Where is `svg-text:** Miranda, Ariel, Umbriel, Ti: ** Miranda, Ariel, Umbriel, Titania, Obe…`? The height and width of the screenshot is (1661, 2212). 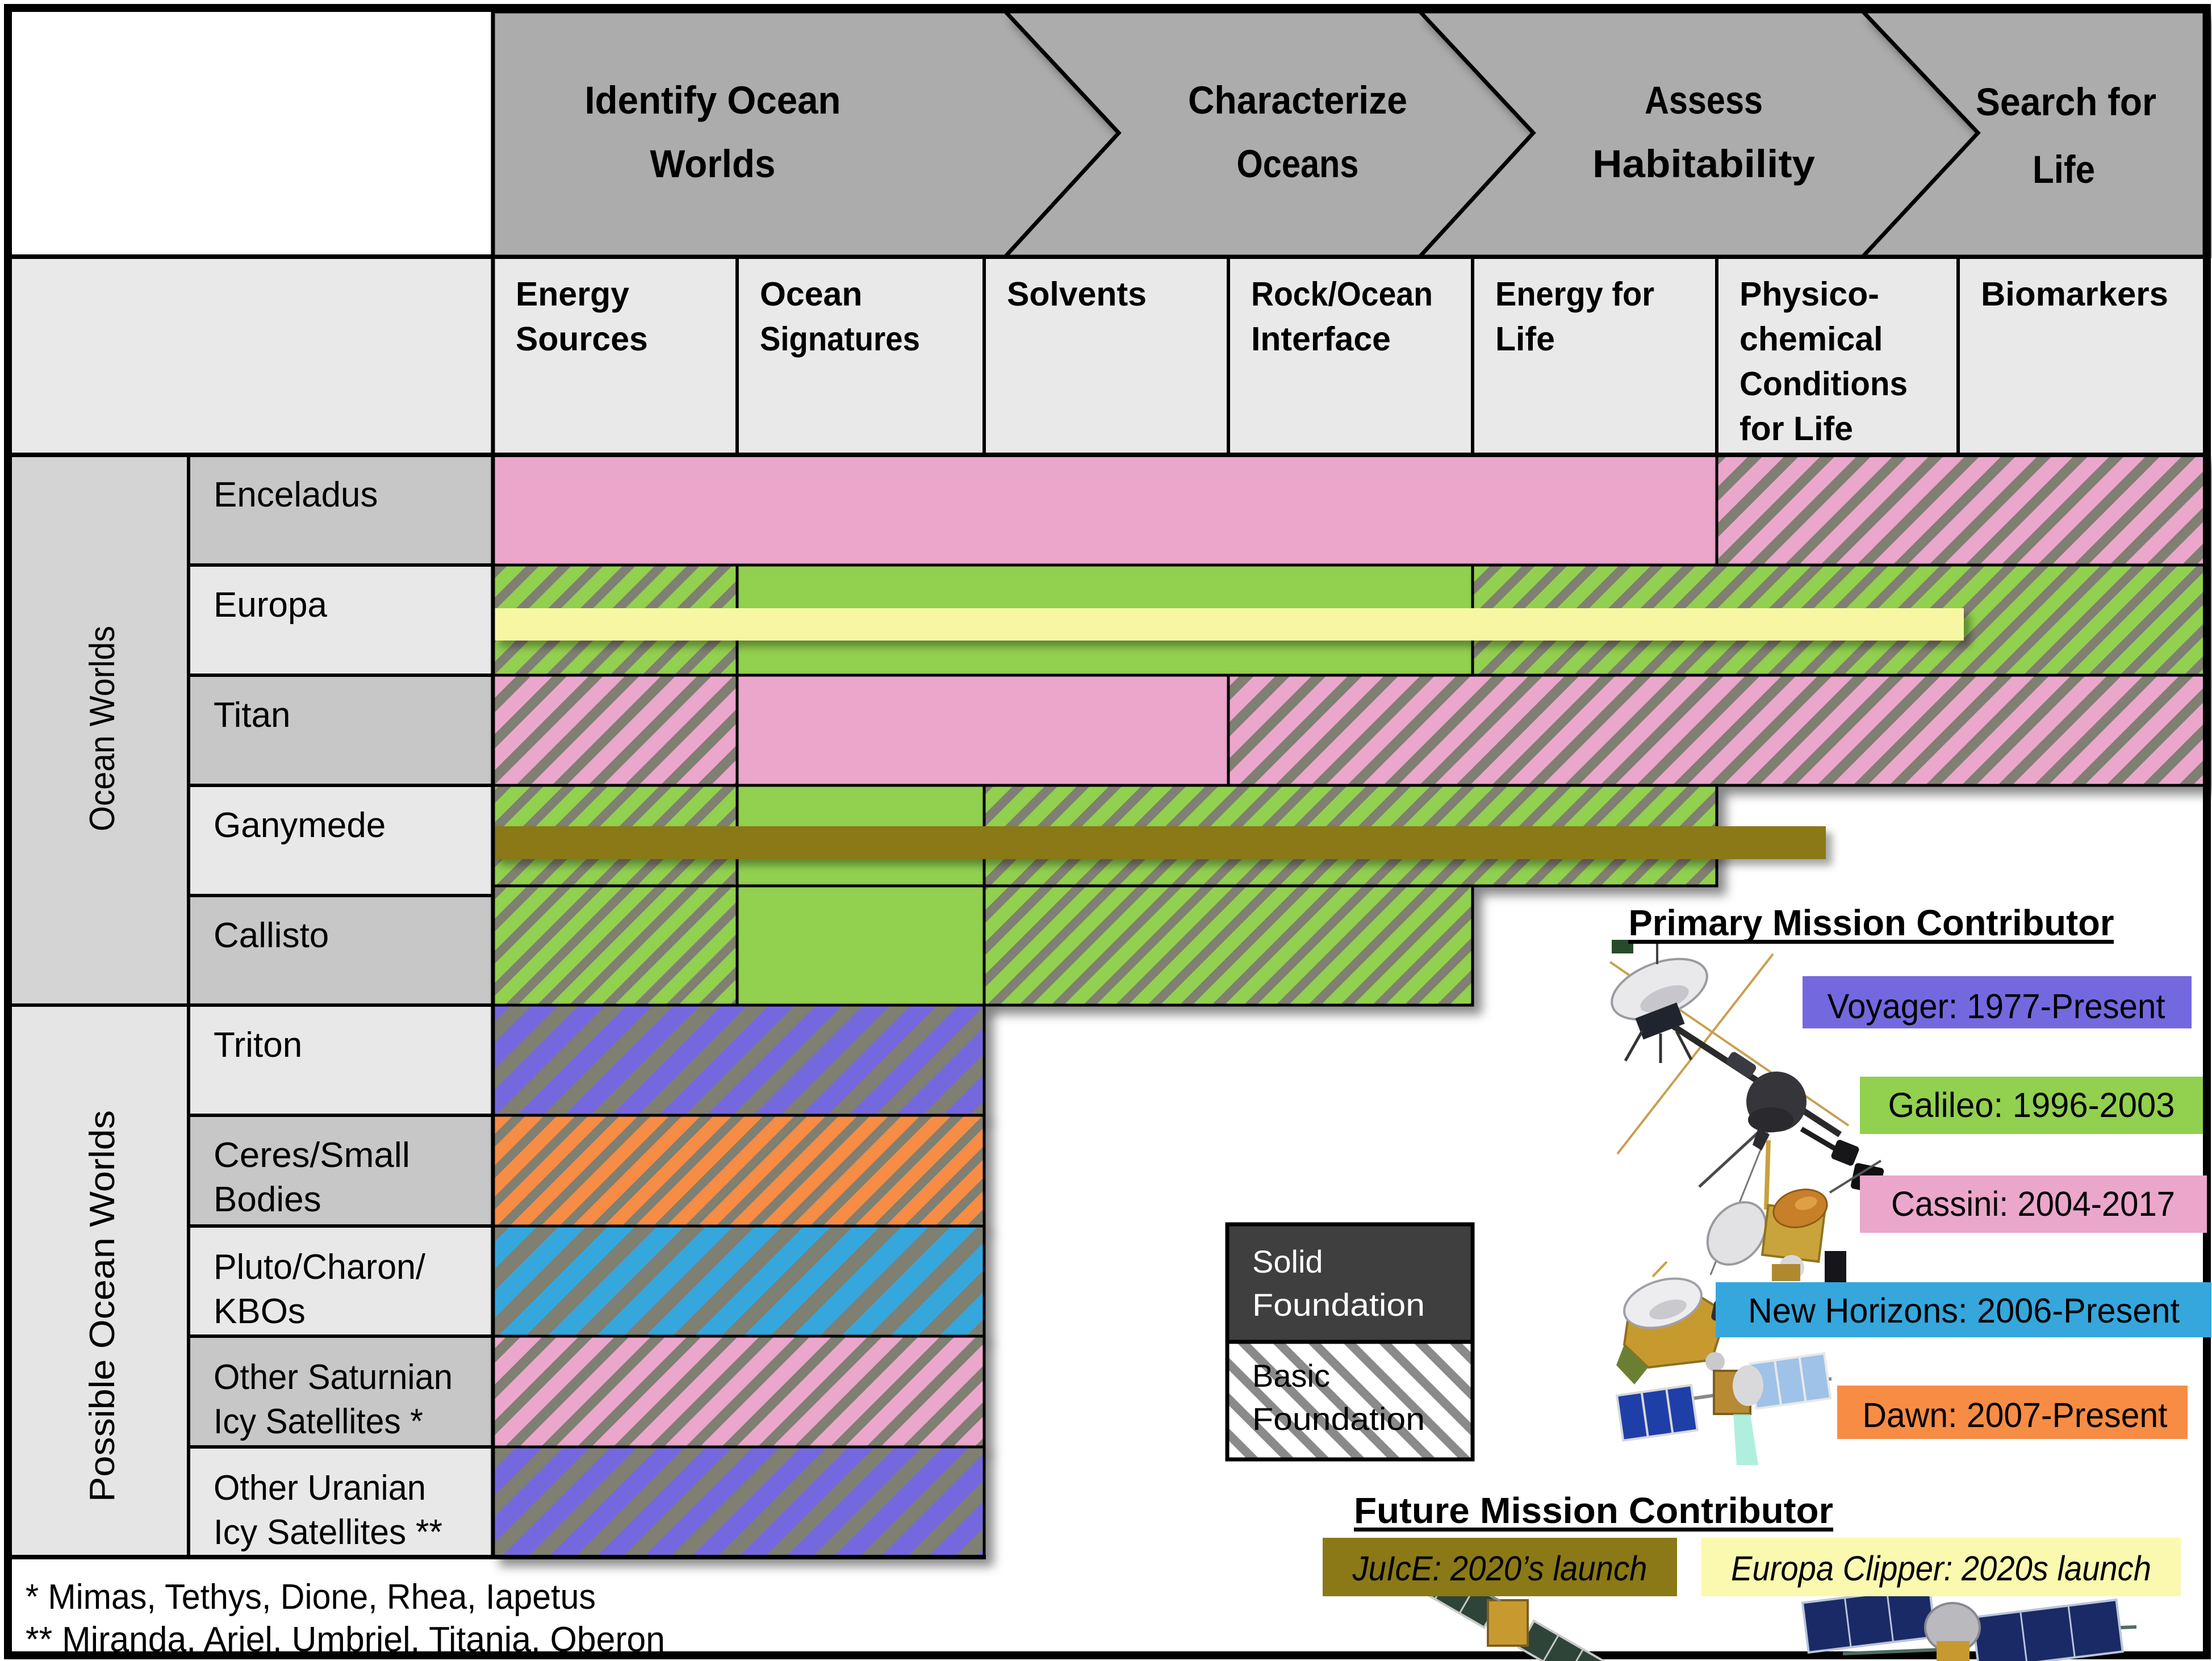
svg-text:** Miranda, Ariel, Umbriel, Ti: ** Miranda, Ariel, Umbriel, Titania, Obe… is located at coordinates (346, 1639).